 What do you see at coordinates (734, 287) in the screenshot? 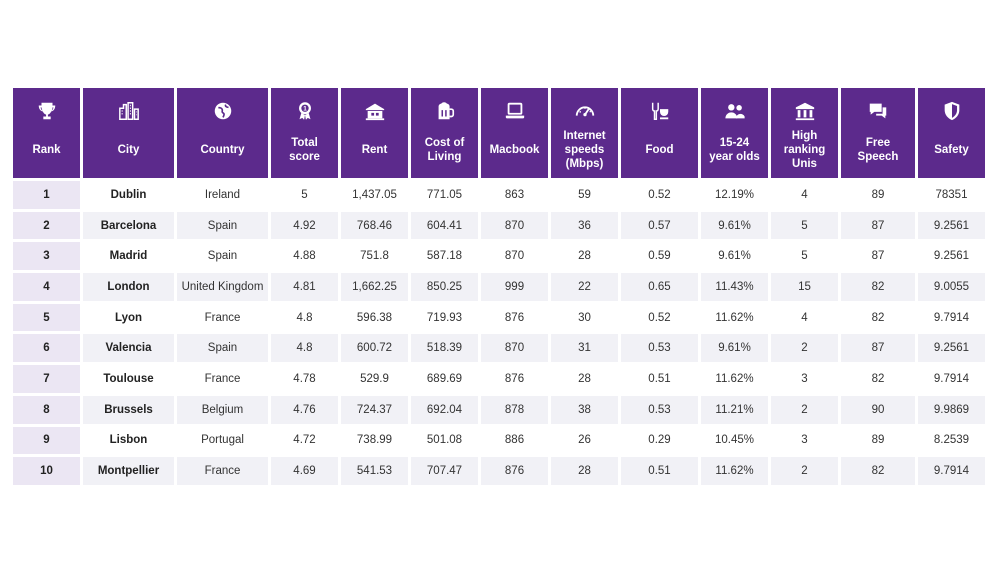
I see `cell-youth: 11.43%` at bounding box center [734, 287].